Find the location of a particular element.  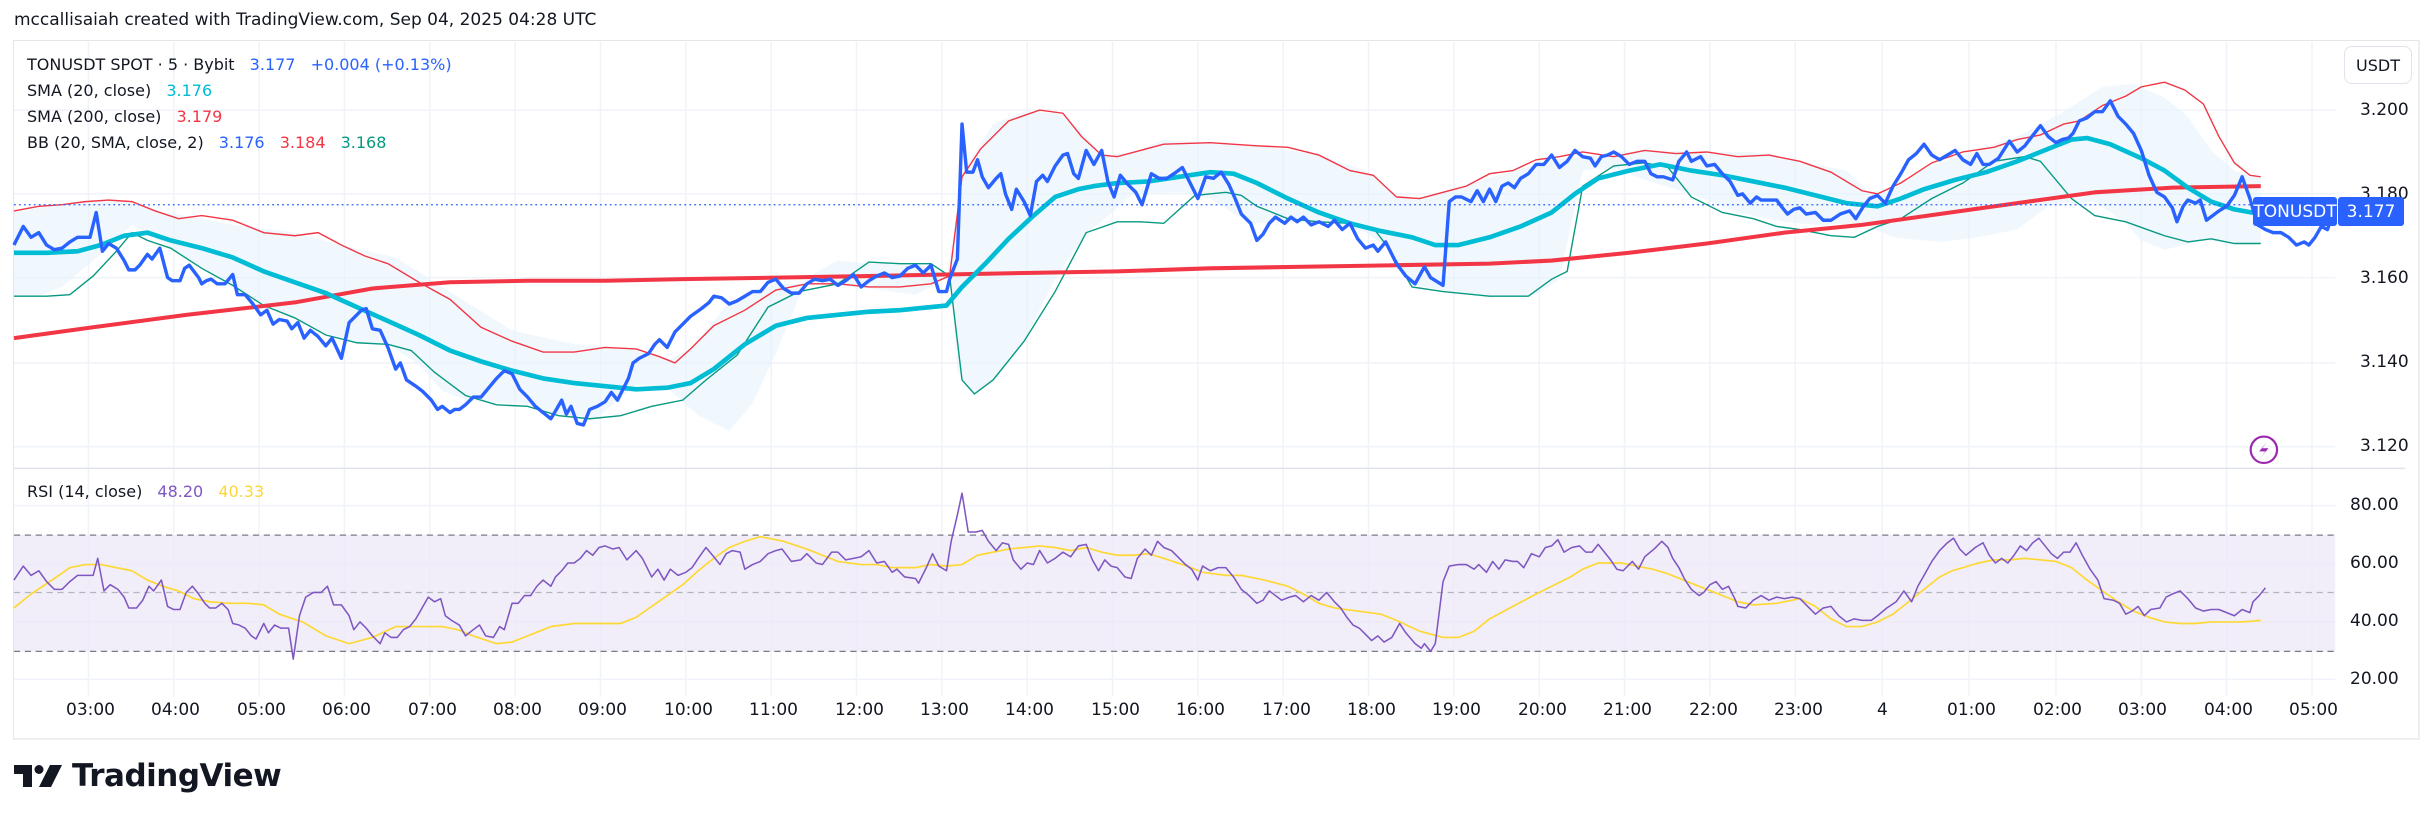

price-tick: 3.140 is located at coordinates (2384, 362).